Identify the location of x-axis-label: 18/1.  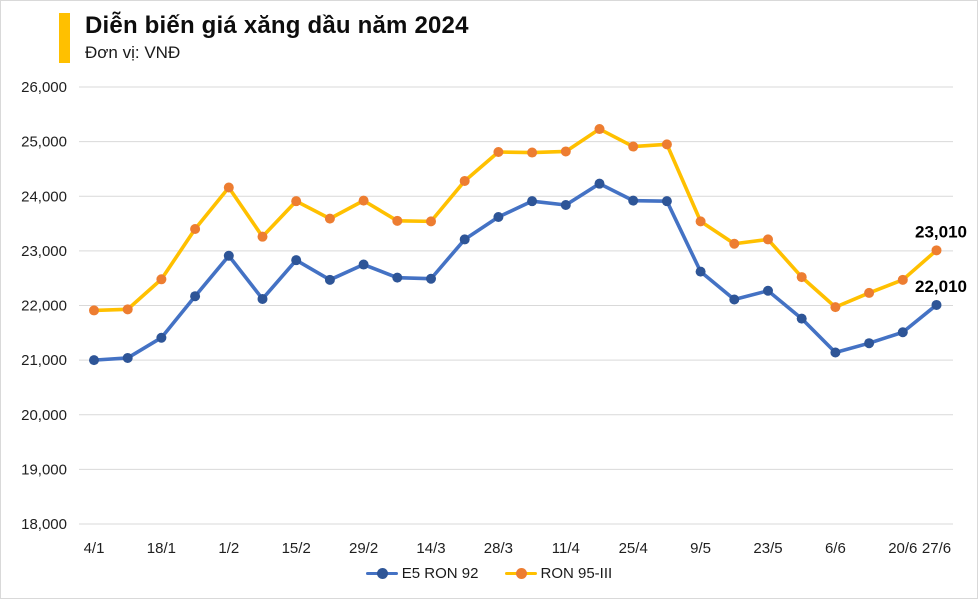
(161, 548).